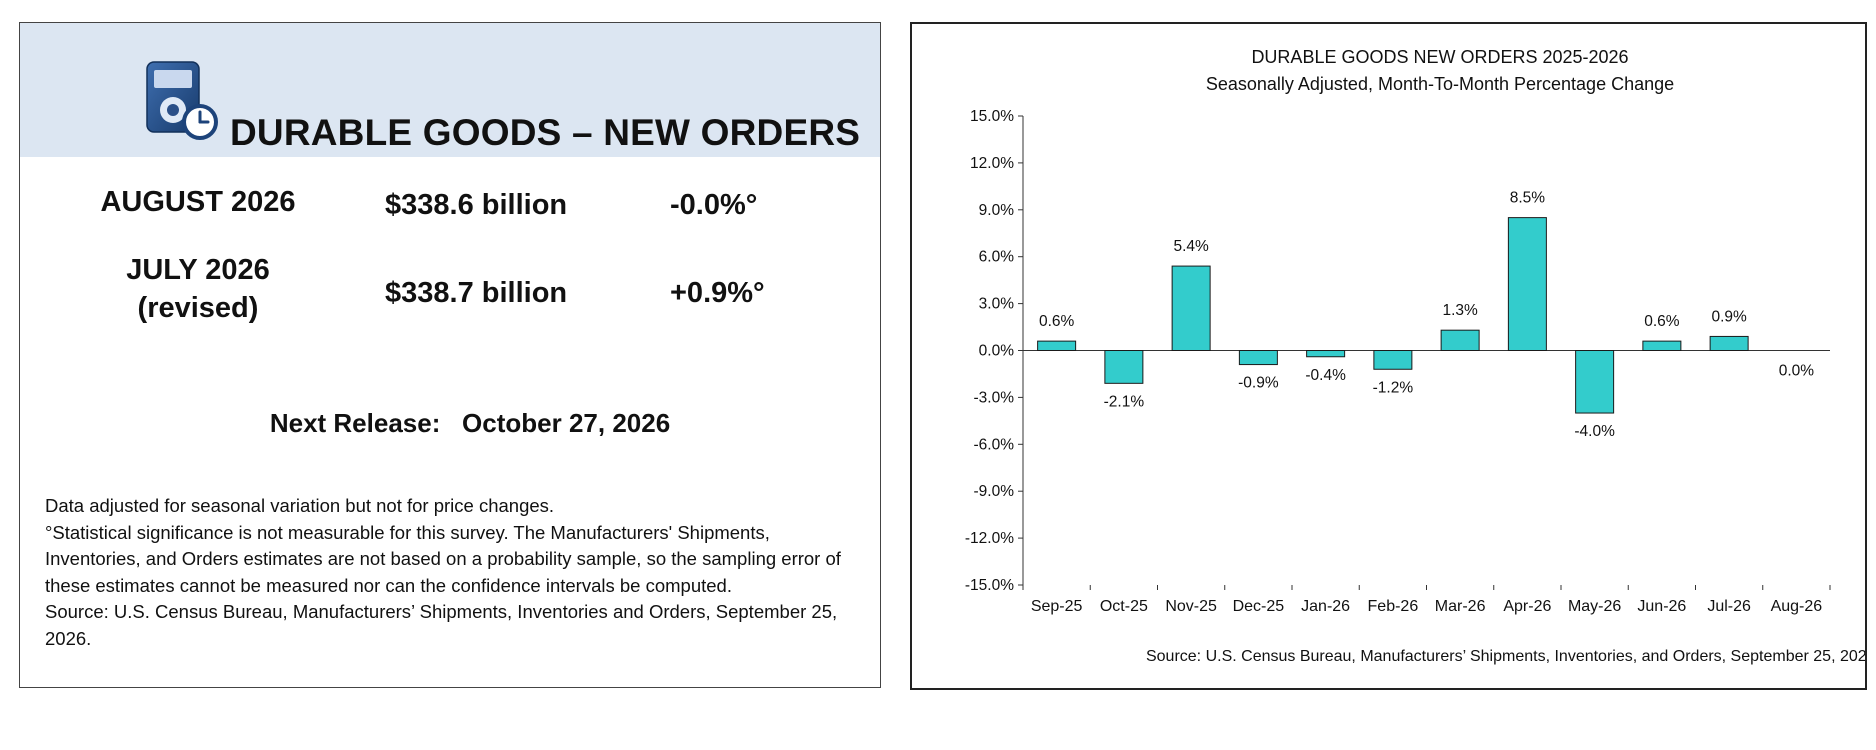 Image resolution: width=1876 pixels, height=750 pixels. Describe the element at coordinates (1729, 316) in the screenshot. I see `data-label: 0.9%` at that location.